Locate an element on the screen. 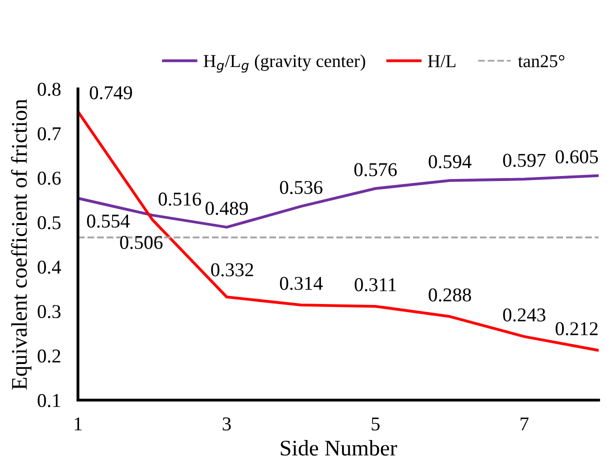  y-axis-title: Equivalent coefficient of friction is located at coordinates (21, 244).